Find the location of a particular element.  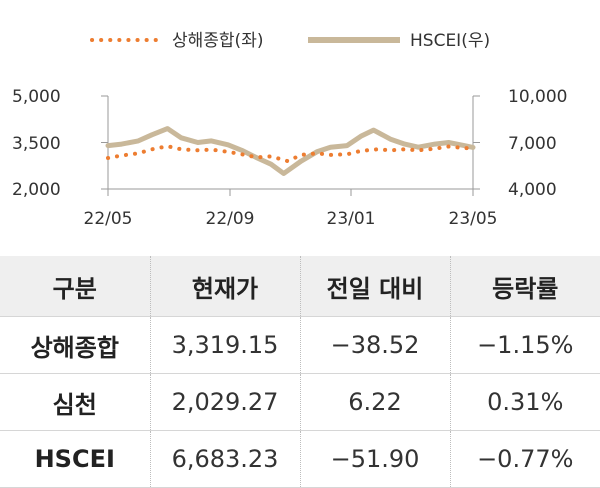

series-line-hscei is located at coordinates (290, 151).